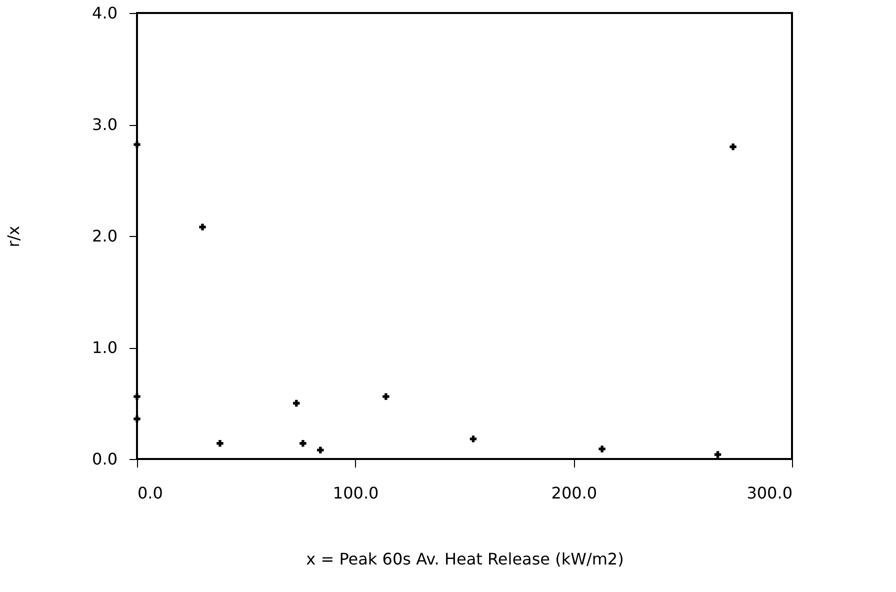  Describe the element at coordinates (105, 347) in the screenshot. I see `y-tick-label: 1.0` at that location.